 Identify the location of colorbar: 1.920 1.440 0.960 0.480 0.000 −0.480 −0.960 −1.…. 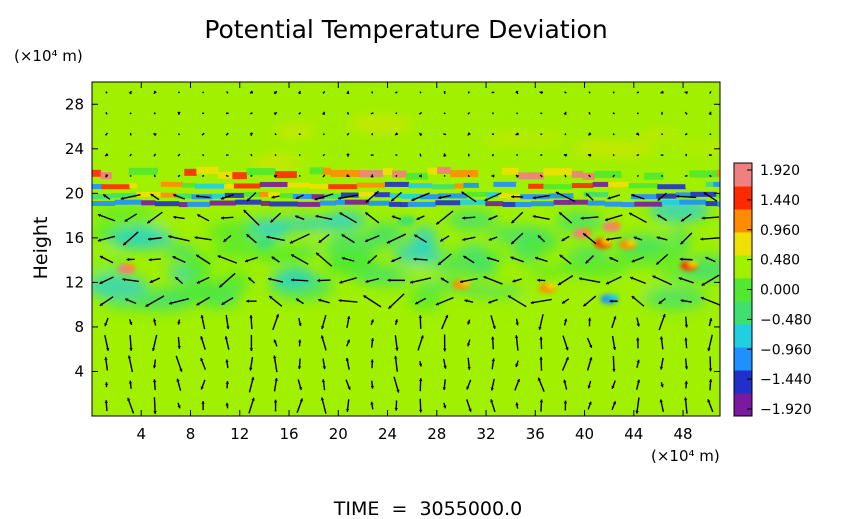
(772, 290).